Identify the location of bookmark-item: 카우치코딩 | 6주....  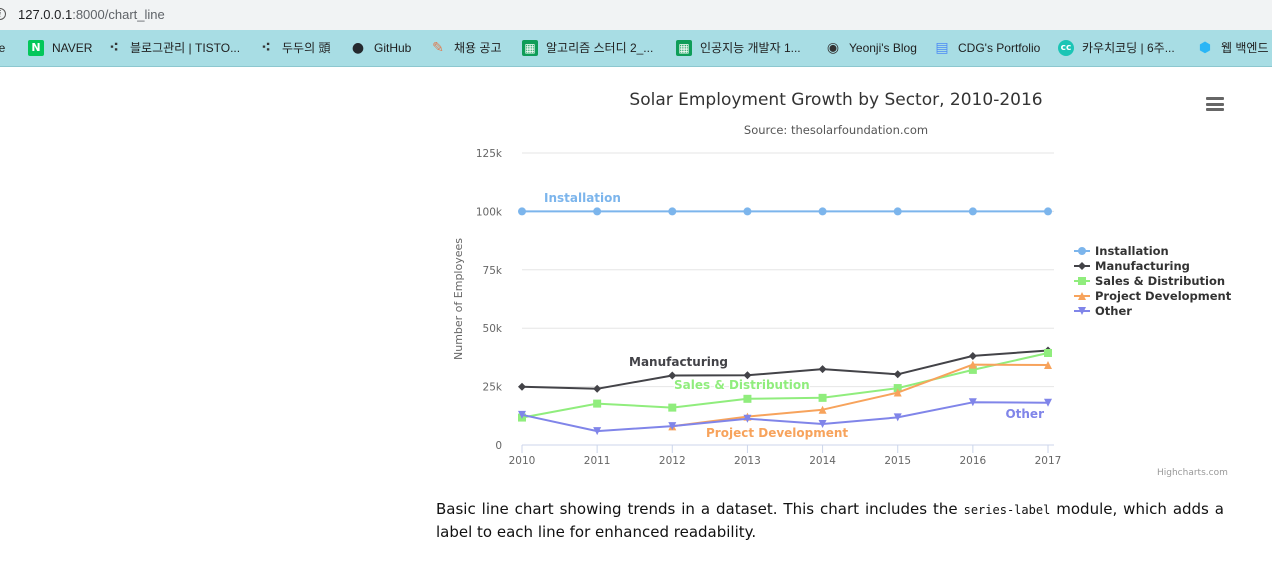
(1128, 48).